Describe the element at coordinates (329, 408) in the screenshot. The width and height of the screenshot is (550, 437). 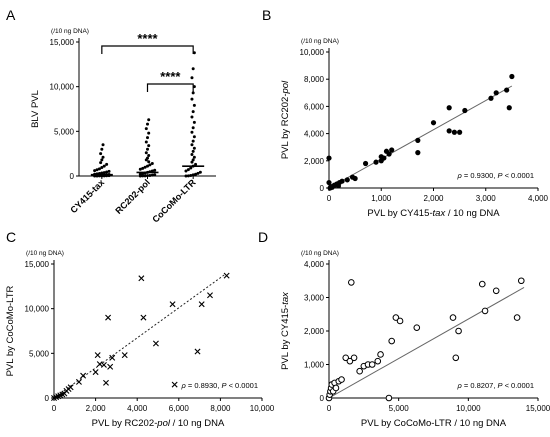
I see `x-tick-label: 0` at that location.